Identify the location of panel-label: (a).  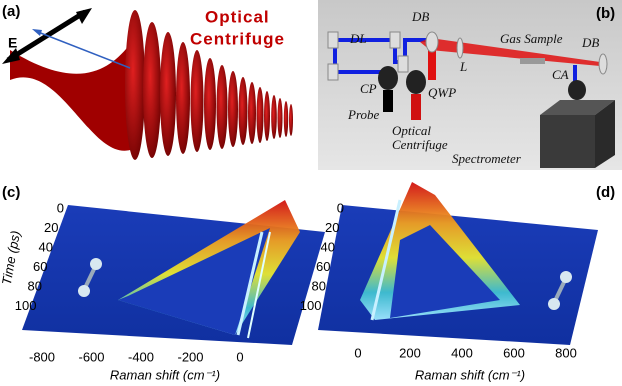
(11, 11).